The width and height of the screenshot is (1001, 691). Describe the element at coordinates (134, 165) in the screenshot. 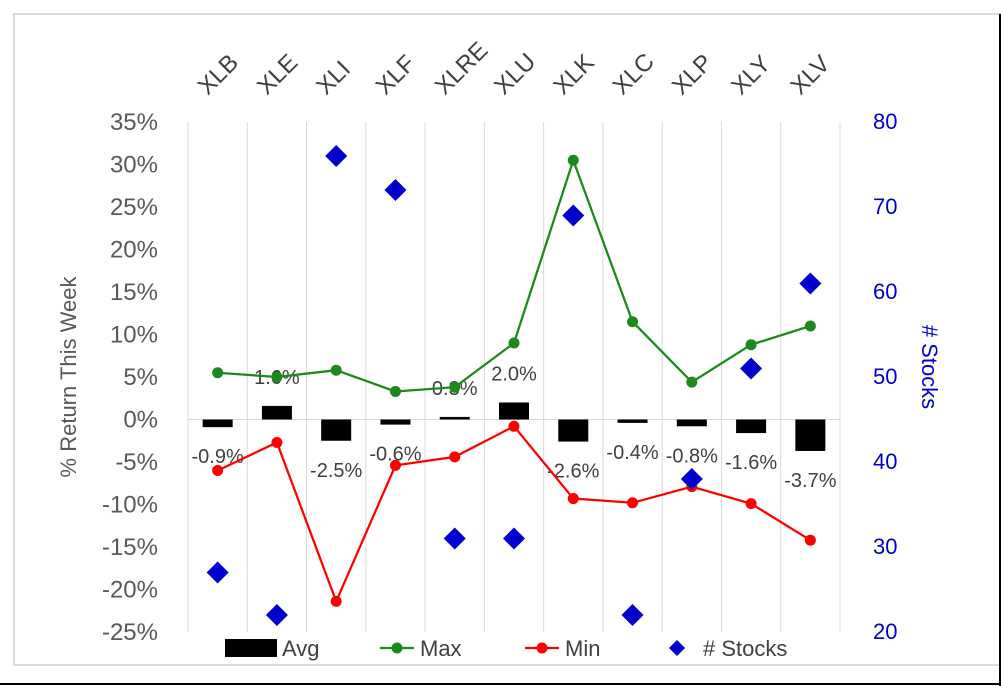

I see `y-tick-label: 30%` at that location.